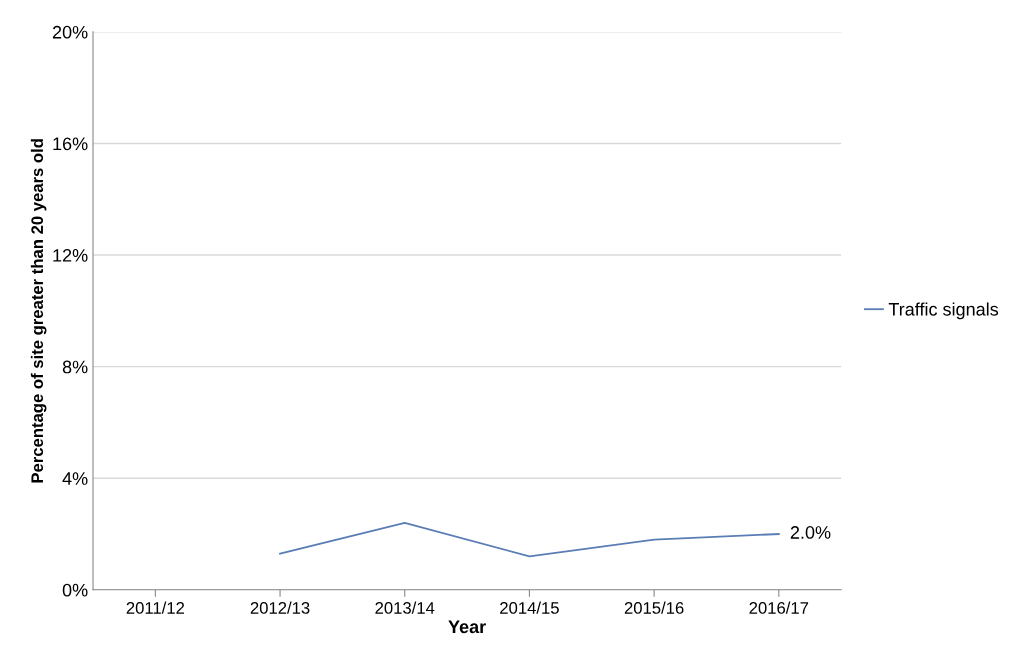 This screenshot has height=651, width=1011. What do you see at coordinates (529, 607) in the screenshot?
I see `x-tick-label: 2014/15` at bounding box center [529, 607].